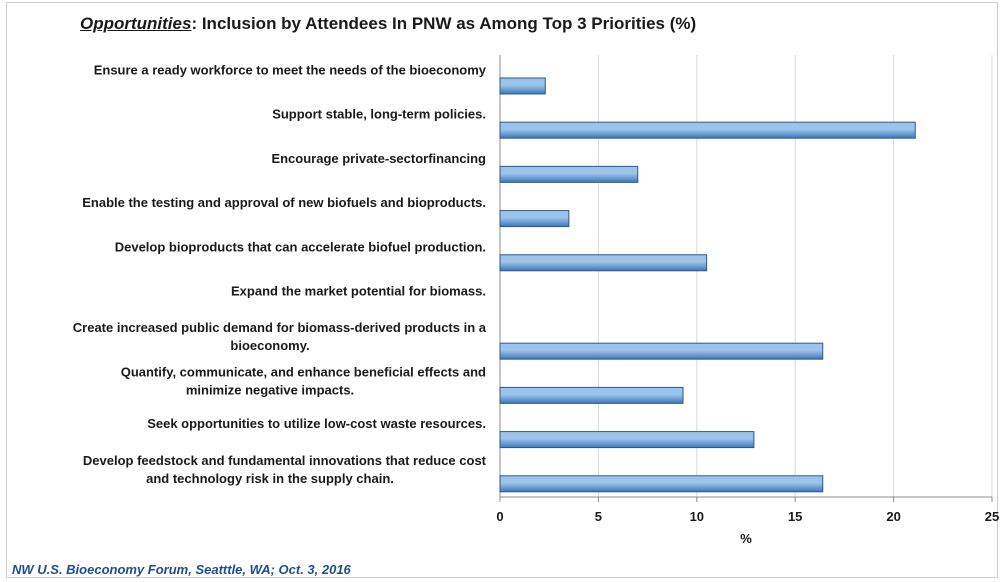  What do you see at coordinates (379, 114) in the screenshot?
I see `category-label: Support stable, long-term policies.` at bounding box center [379, 114].